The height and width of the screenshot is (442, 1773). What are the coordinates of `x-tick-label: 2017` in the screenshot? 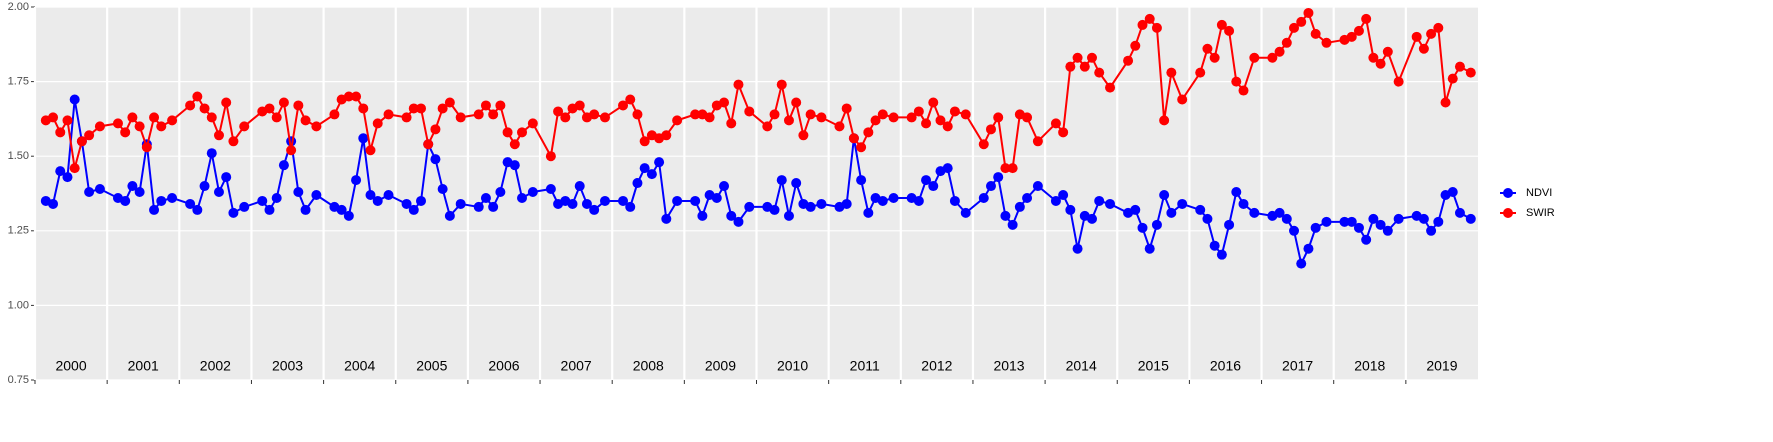 It's located at (1297, 366).